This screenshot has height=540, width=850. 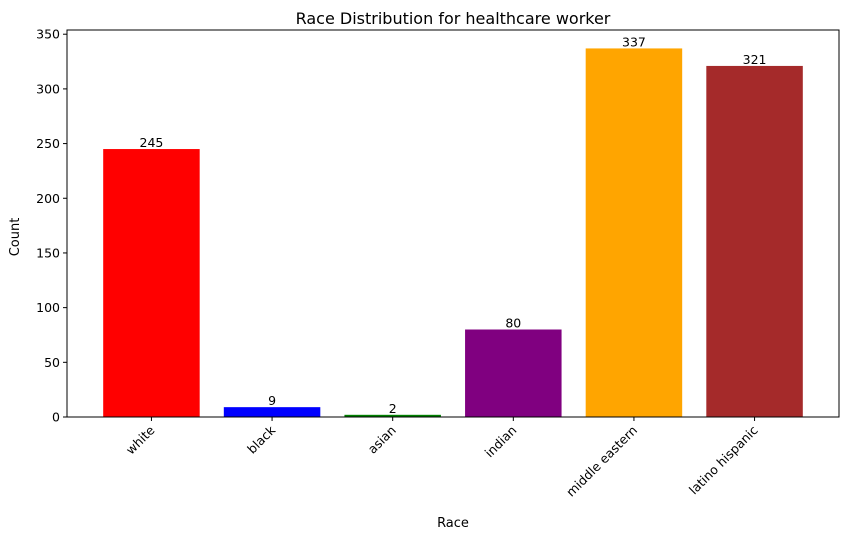 I want to click on y-axis-label: Count, so click(x=15, y=237).